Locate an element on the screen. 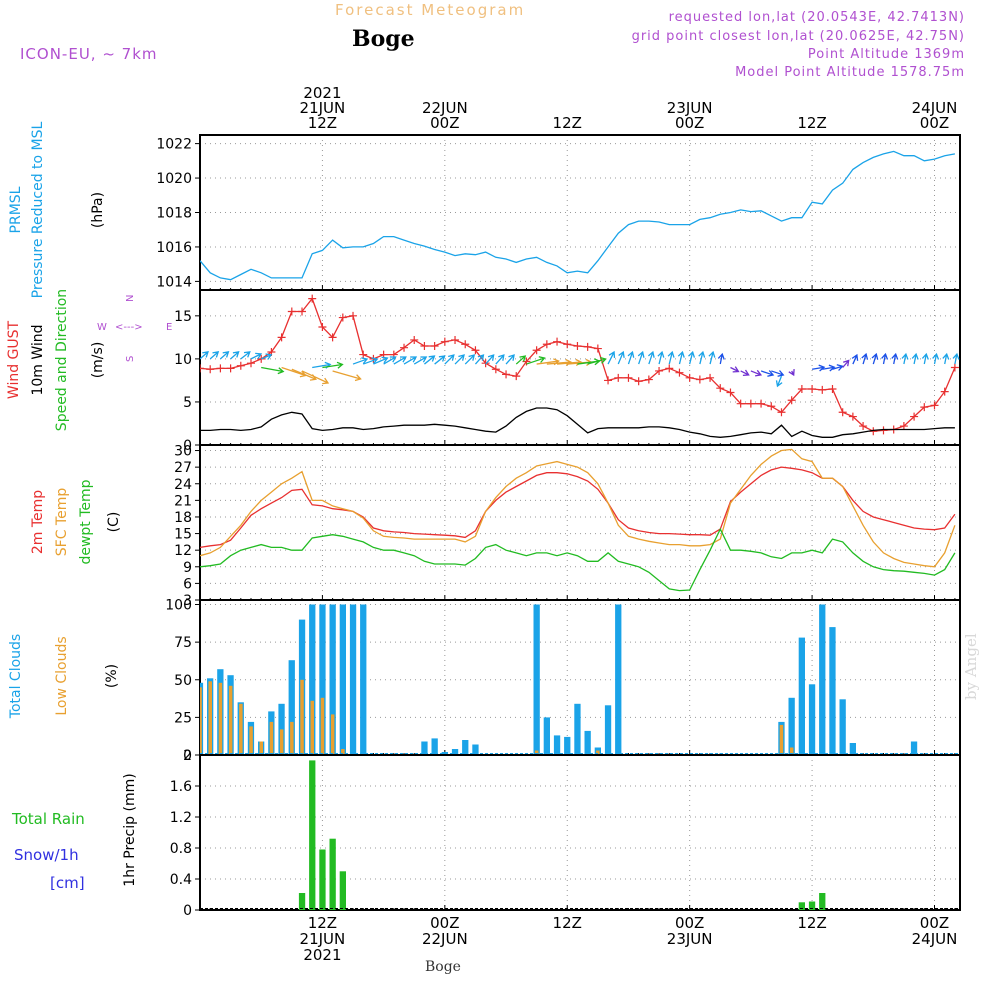 The image size is (1000, 1000). y-axis-label: SFC Temp is located at coordinates (62, 522).